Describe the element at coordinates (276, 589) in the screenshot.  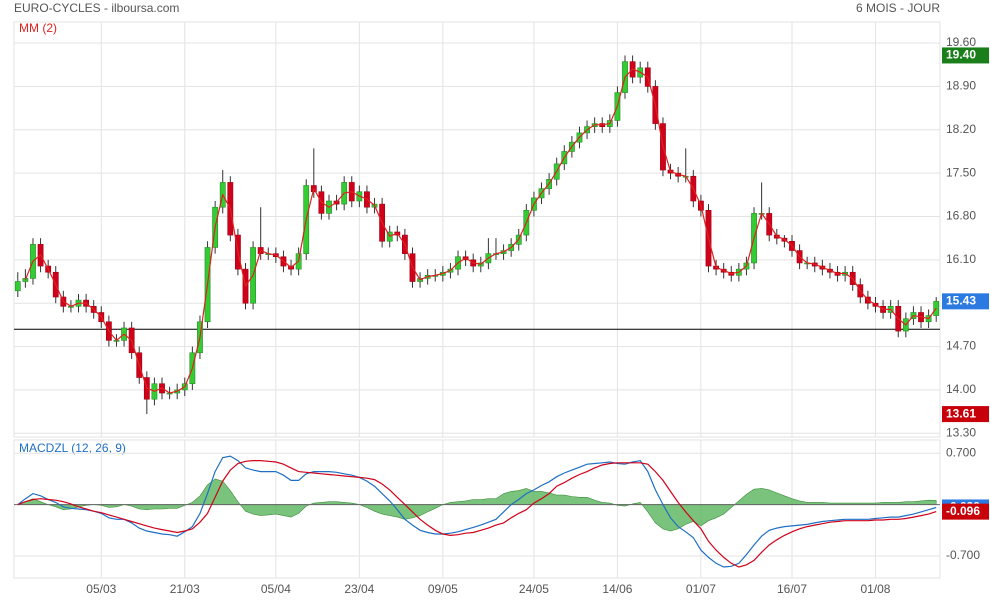
I see `x-tick-label: 05/04` at that location.